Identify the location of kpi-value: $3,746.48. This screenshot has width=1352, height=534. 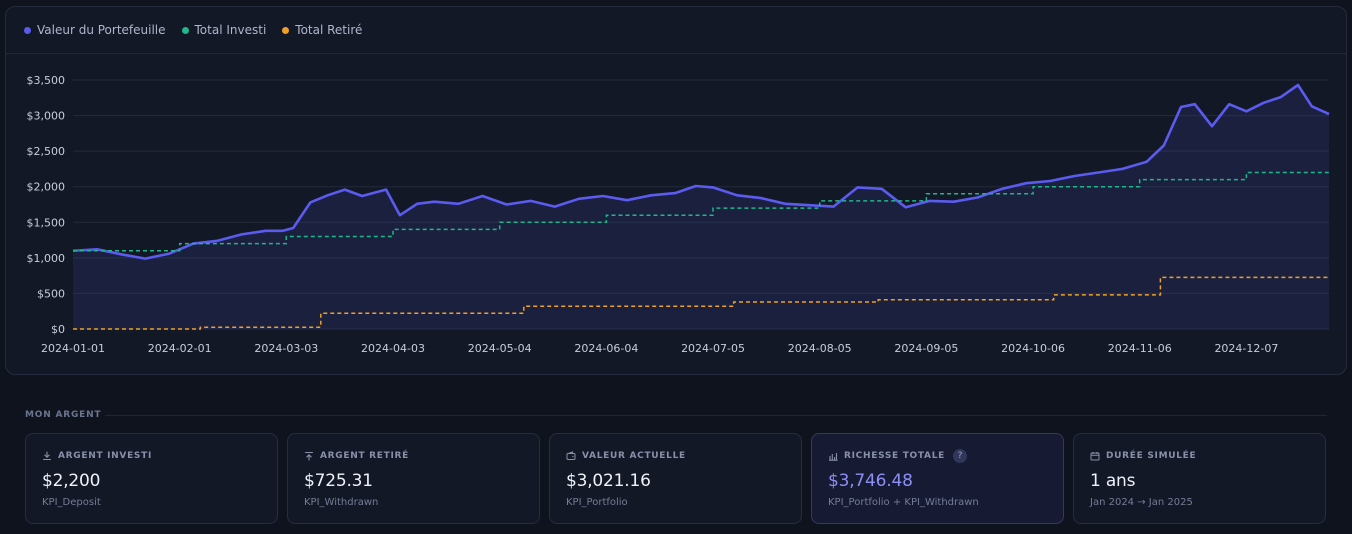
(870, 481).